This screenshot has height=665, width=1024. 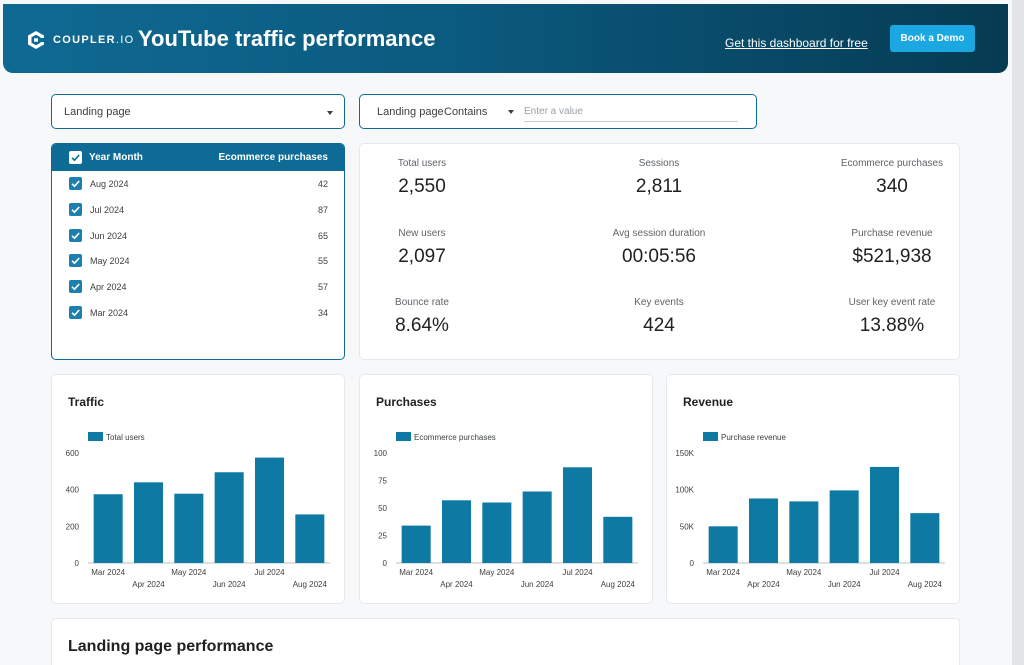 I want to click on legend-label: Total users, so click(x=125, y=437).